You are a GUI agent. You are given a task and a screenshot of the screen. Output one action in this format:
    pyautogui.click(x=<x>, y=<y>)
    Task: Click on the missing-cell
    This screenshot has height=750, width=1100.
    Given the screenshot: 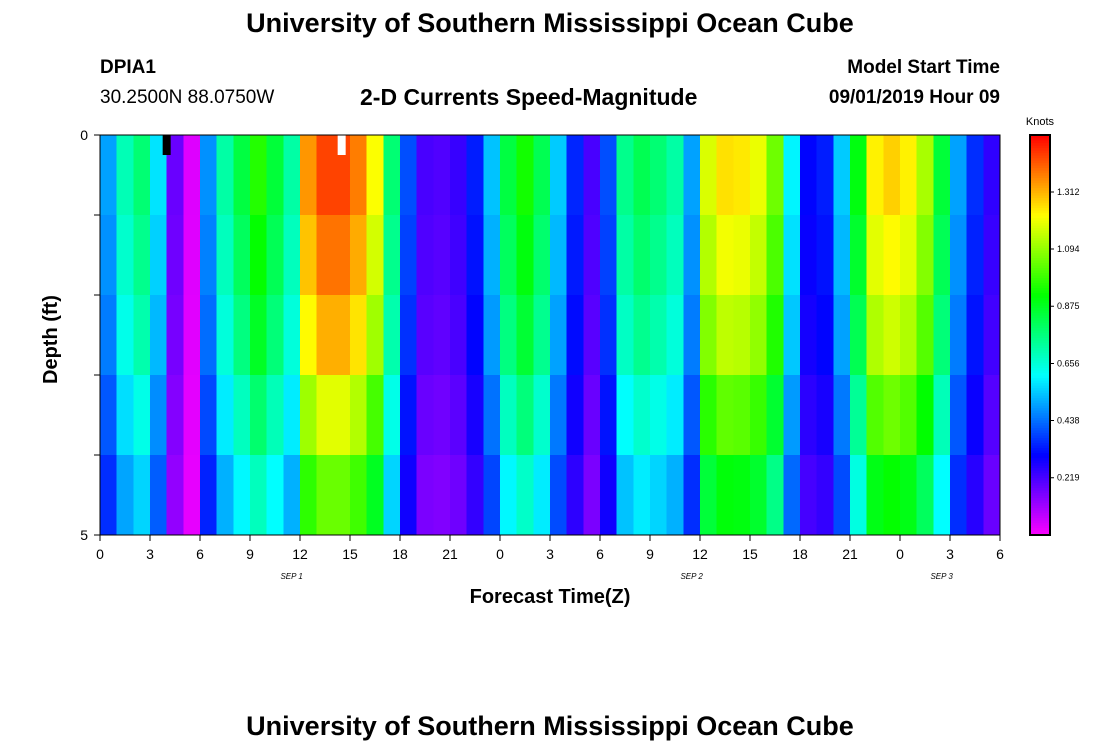 What is the action you would take?
    pyautogui.click(x=166, y=145)
    